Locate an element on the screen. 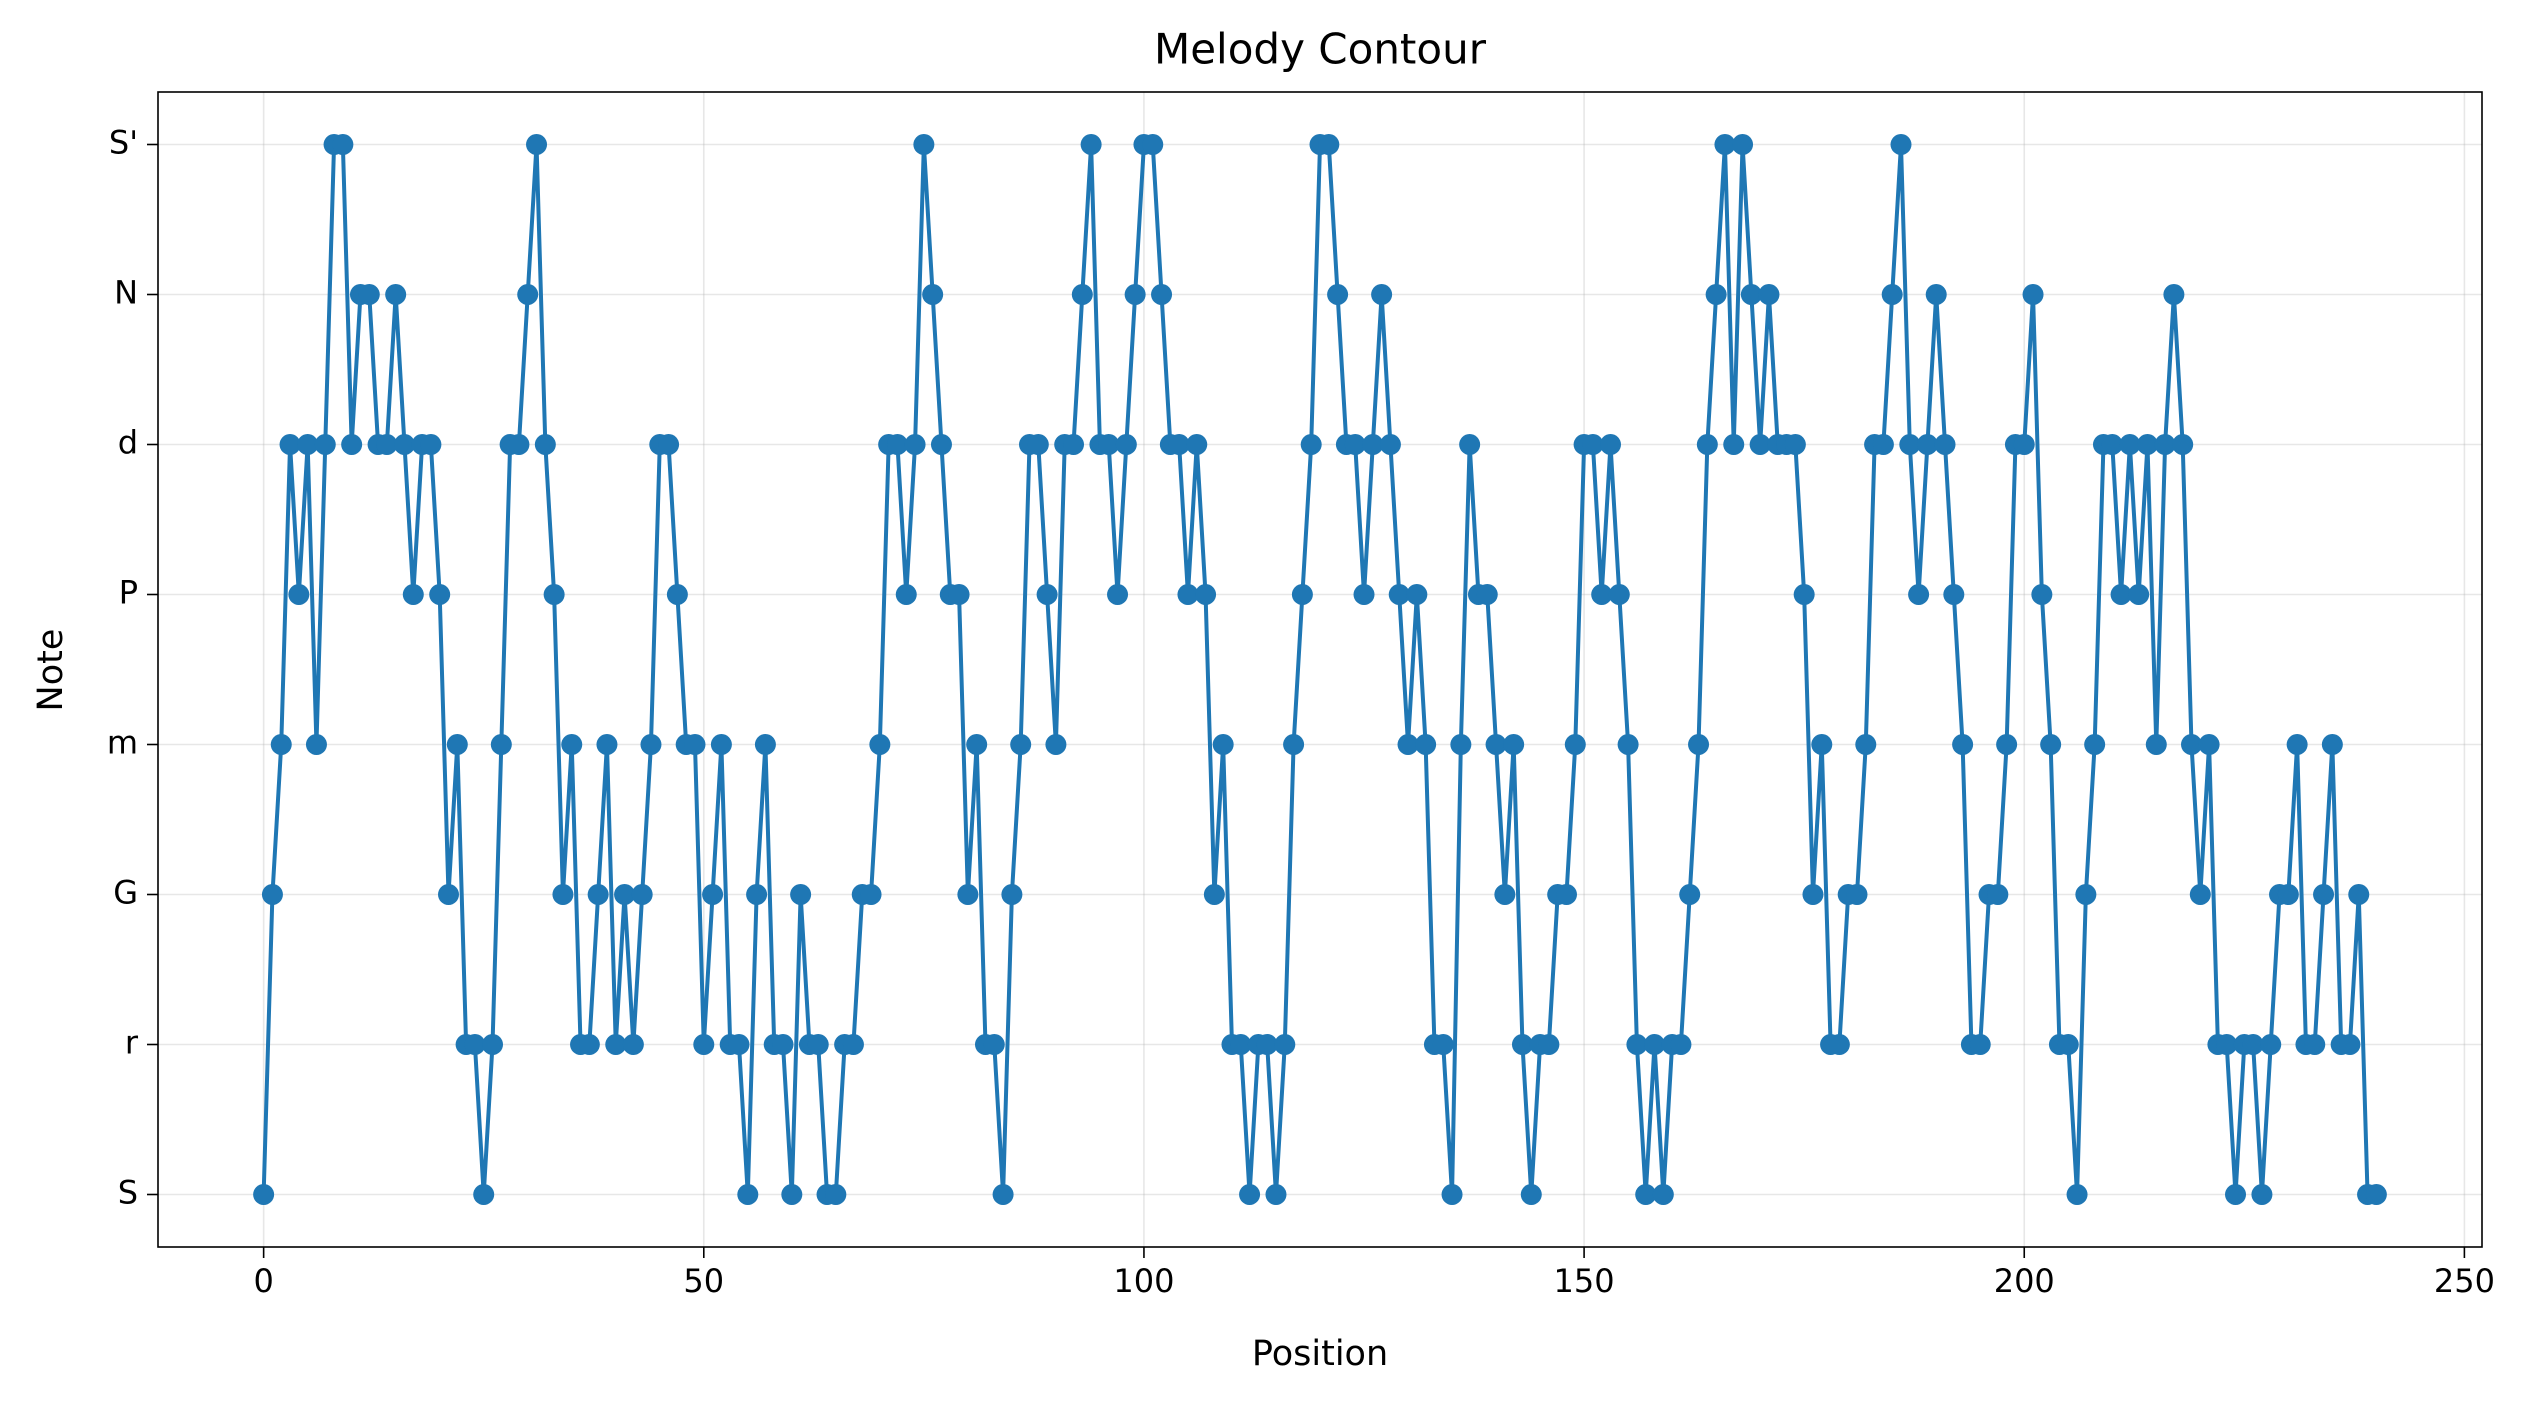 The height and width of the screenshot is (1407, 2535). chart-title: Melody Contour is located at coordinates (1320, 49).